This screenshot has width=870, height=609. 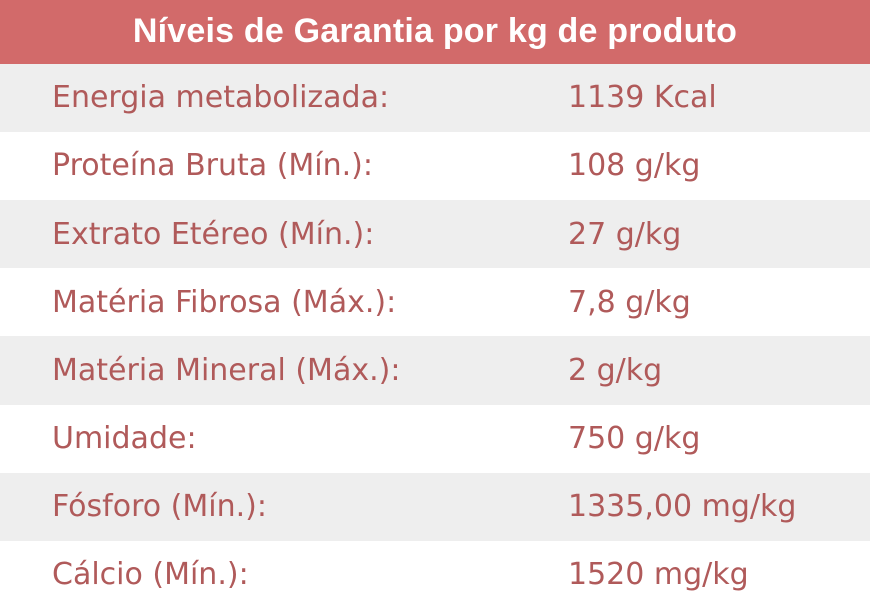 I want to click on row-value-energy: 1139 Kcal, so click(x=642, y=98).